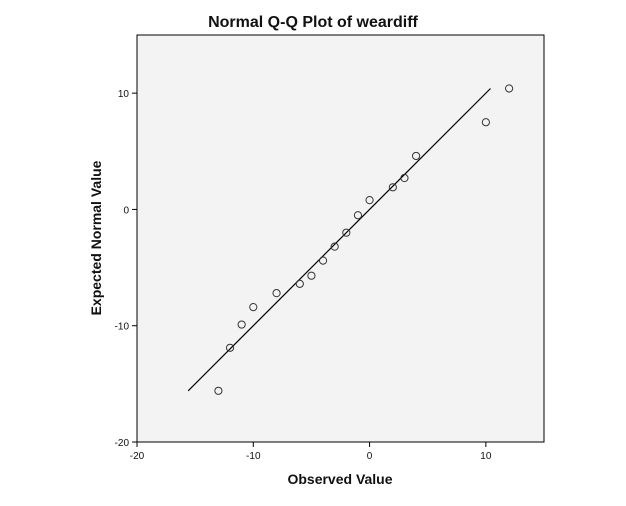  What do you see at coordinates (122, 443) in the screenshot?
I see `y-tick-label: -20` at bounding box center [122, 443].